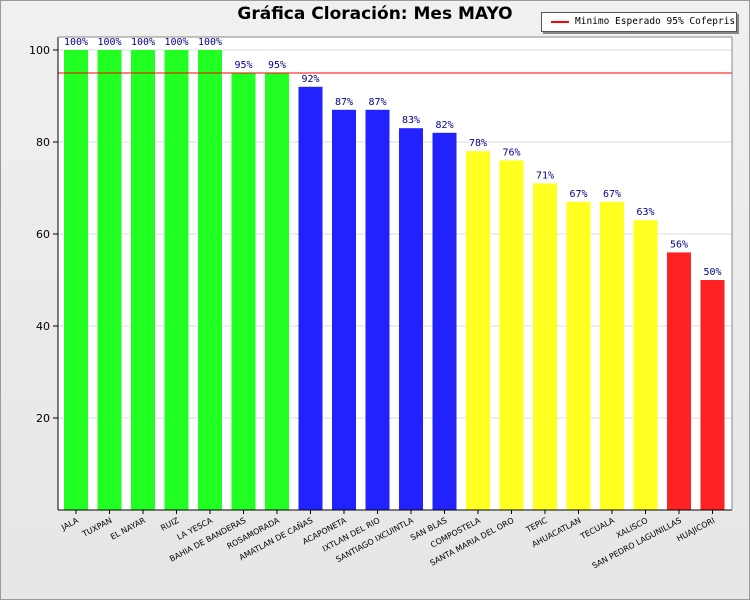  Describe the element at coordinates (511, 152) in the screenshot. I see `value-label: 76%` at that location.